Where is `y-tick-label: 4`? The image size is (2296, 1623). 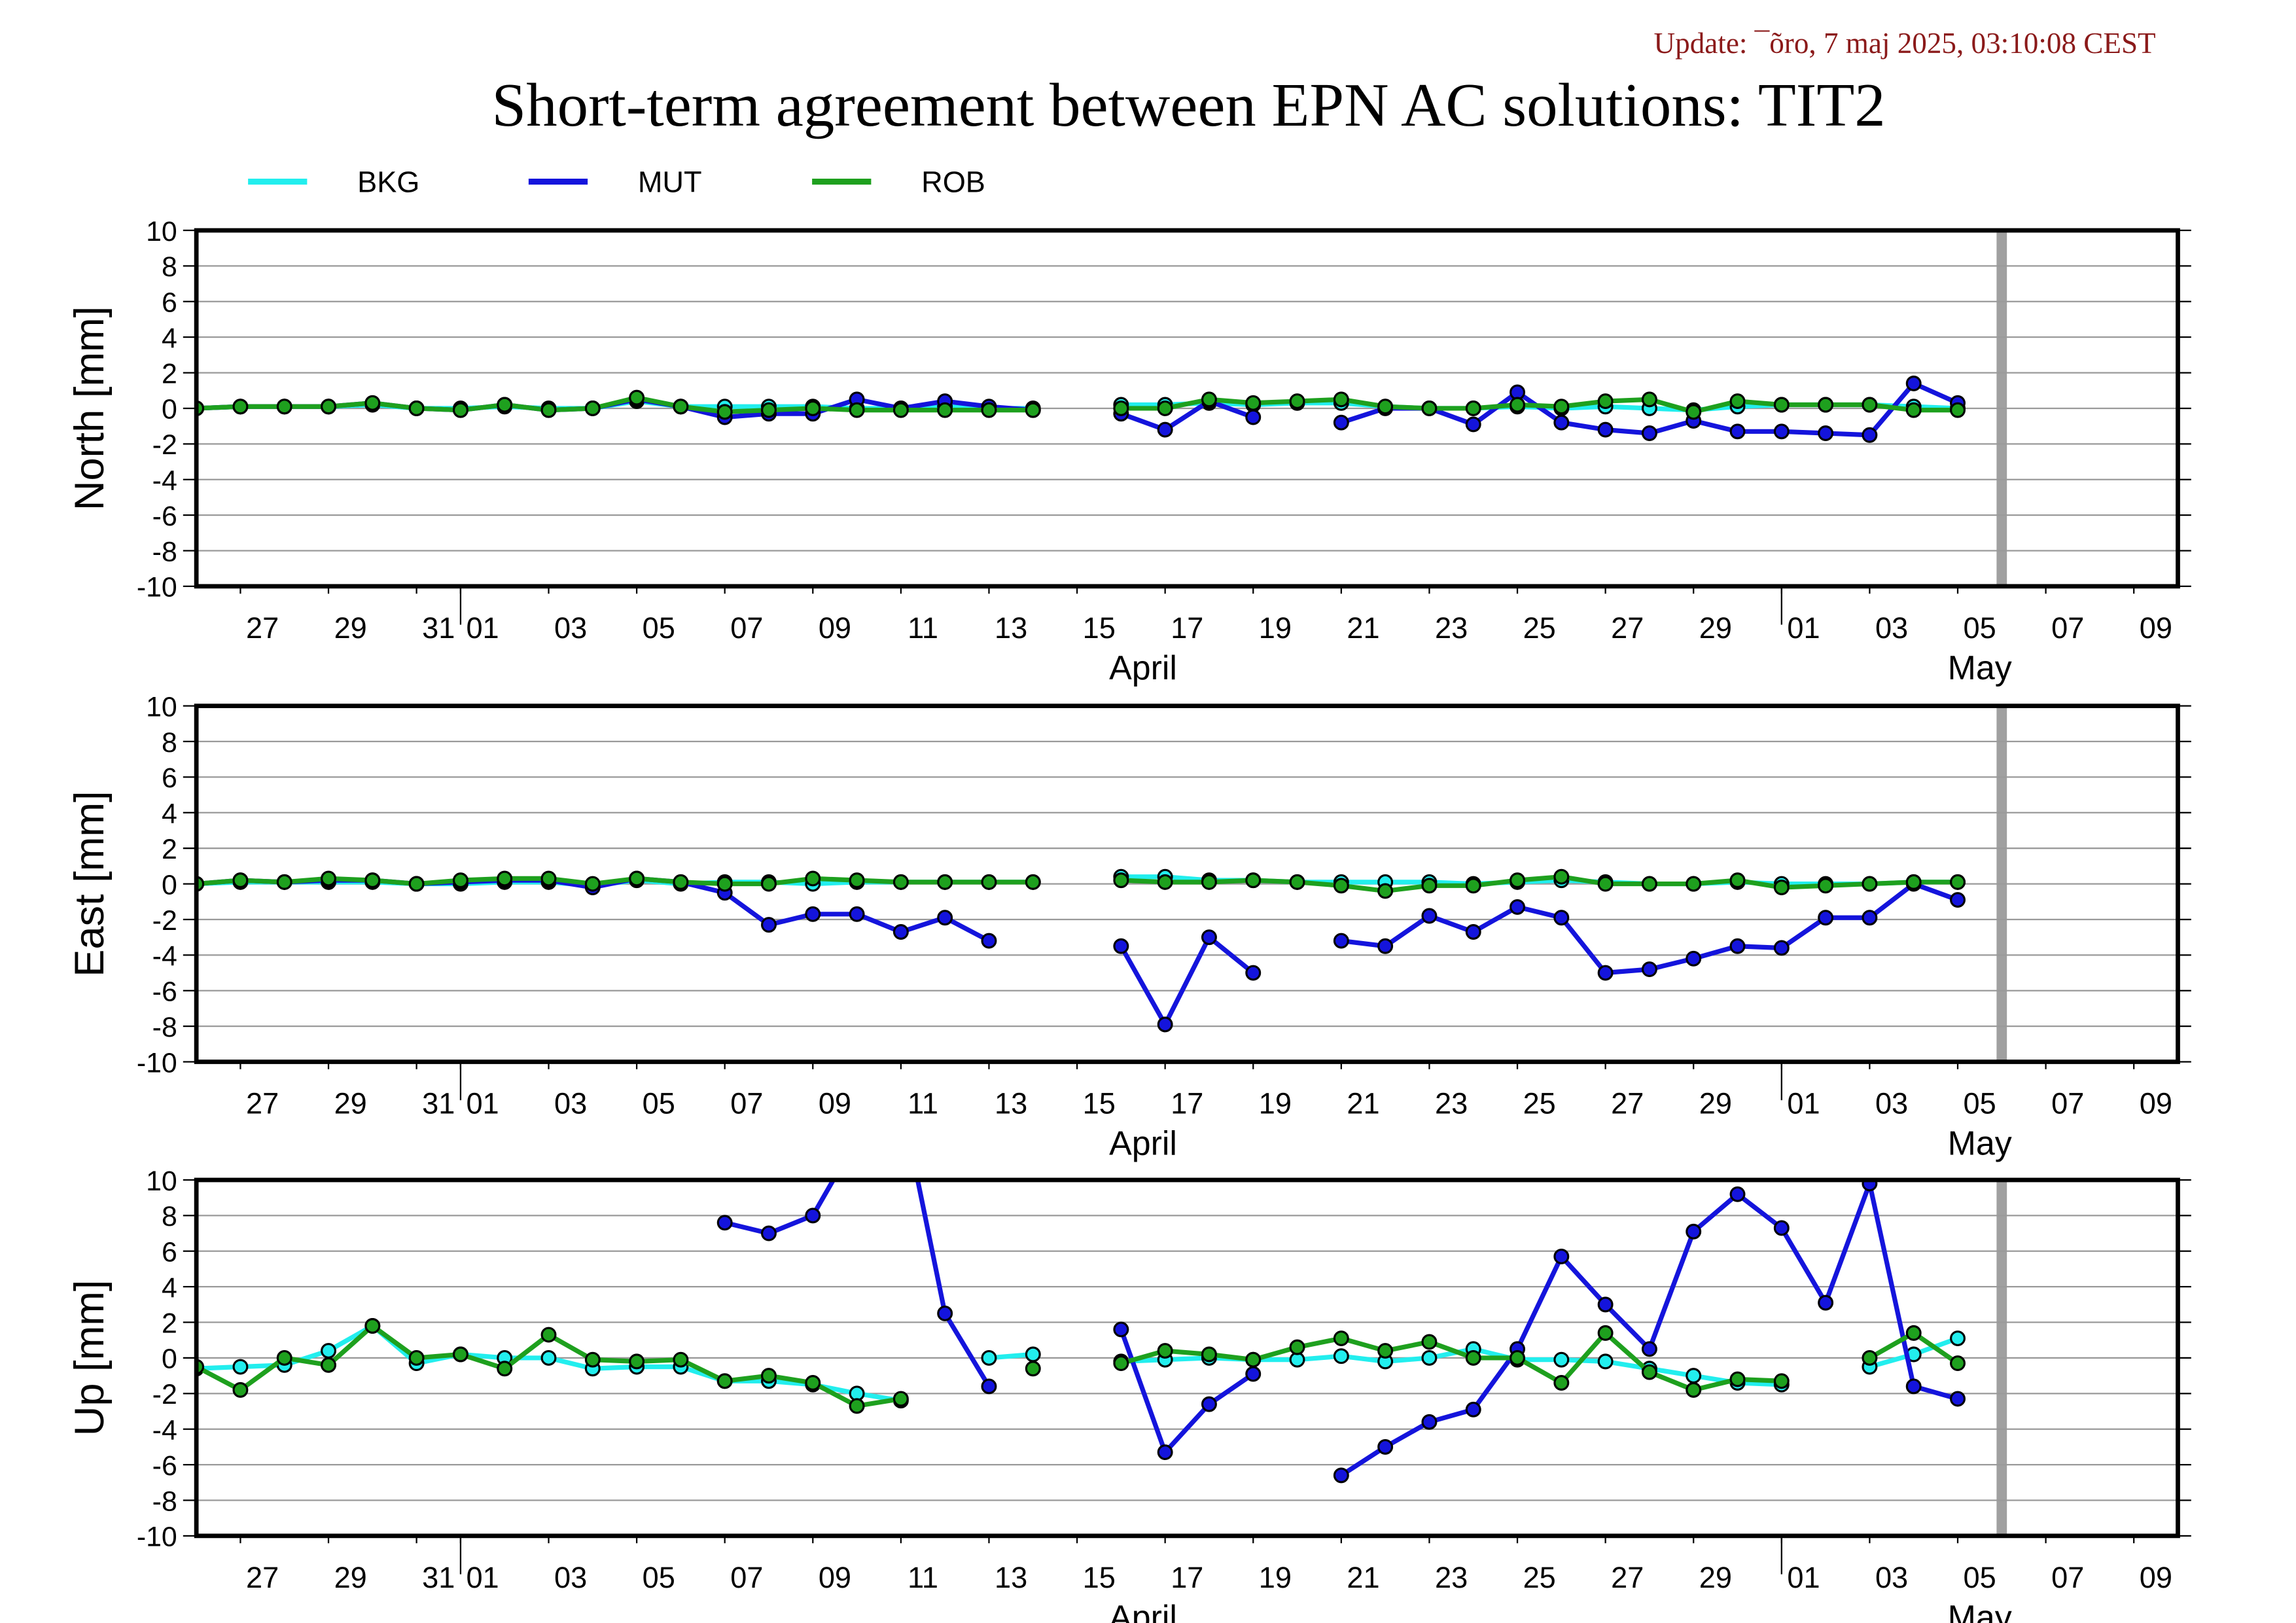
y-tick-label: 4 is located at coordinates (169, 1288).